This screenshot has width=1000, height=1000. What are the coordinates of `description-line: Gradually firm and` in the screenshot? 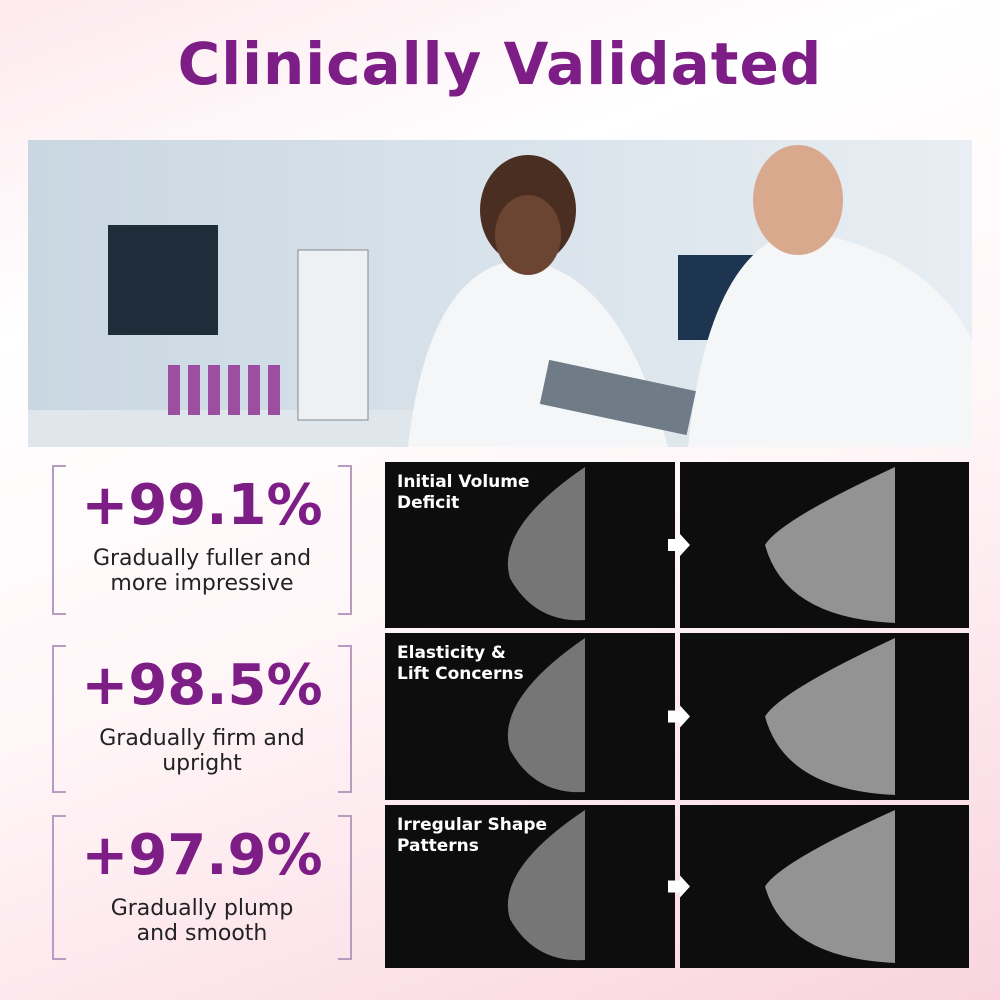 It's located at (202, 738).